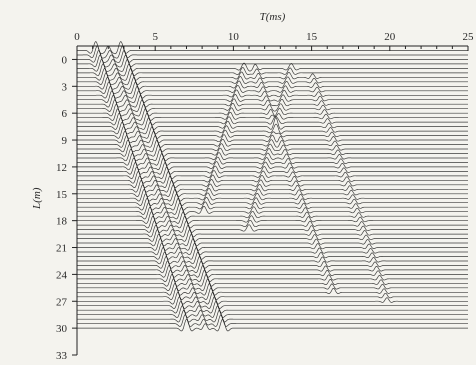 The width and height of the screenshot is (476, 365). I want to click on y-axis-label: L(m), so click(37, 198).